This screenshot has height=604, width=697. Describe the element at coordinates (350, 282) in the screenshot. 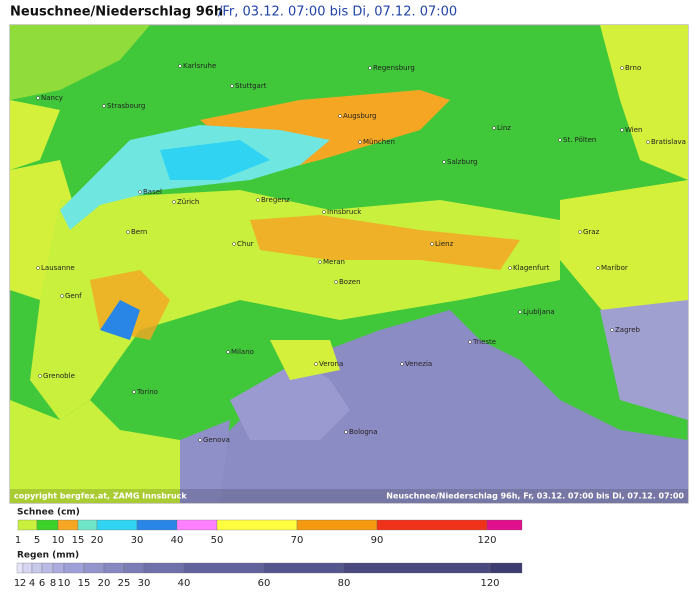

I see `city-label: Bozen` at that location.